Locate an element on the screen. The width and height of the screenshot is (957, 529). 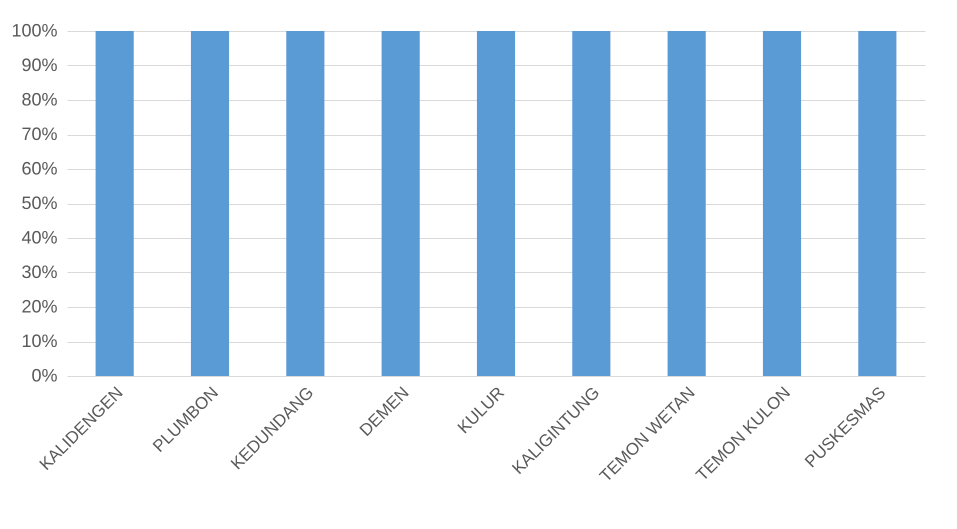
y-tick-label: 0% is located at coordinates (44, 376).